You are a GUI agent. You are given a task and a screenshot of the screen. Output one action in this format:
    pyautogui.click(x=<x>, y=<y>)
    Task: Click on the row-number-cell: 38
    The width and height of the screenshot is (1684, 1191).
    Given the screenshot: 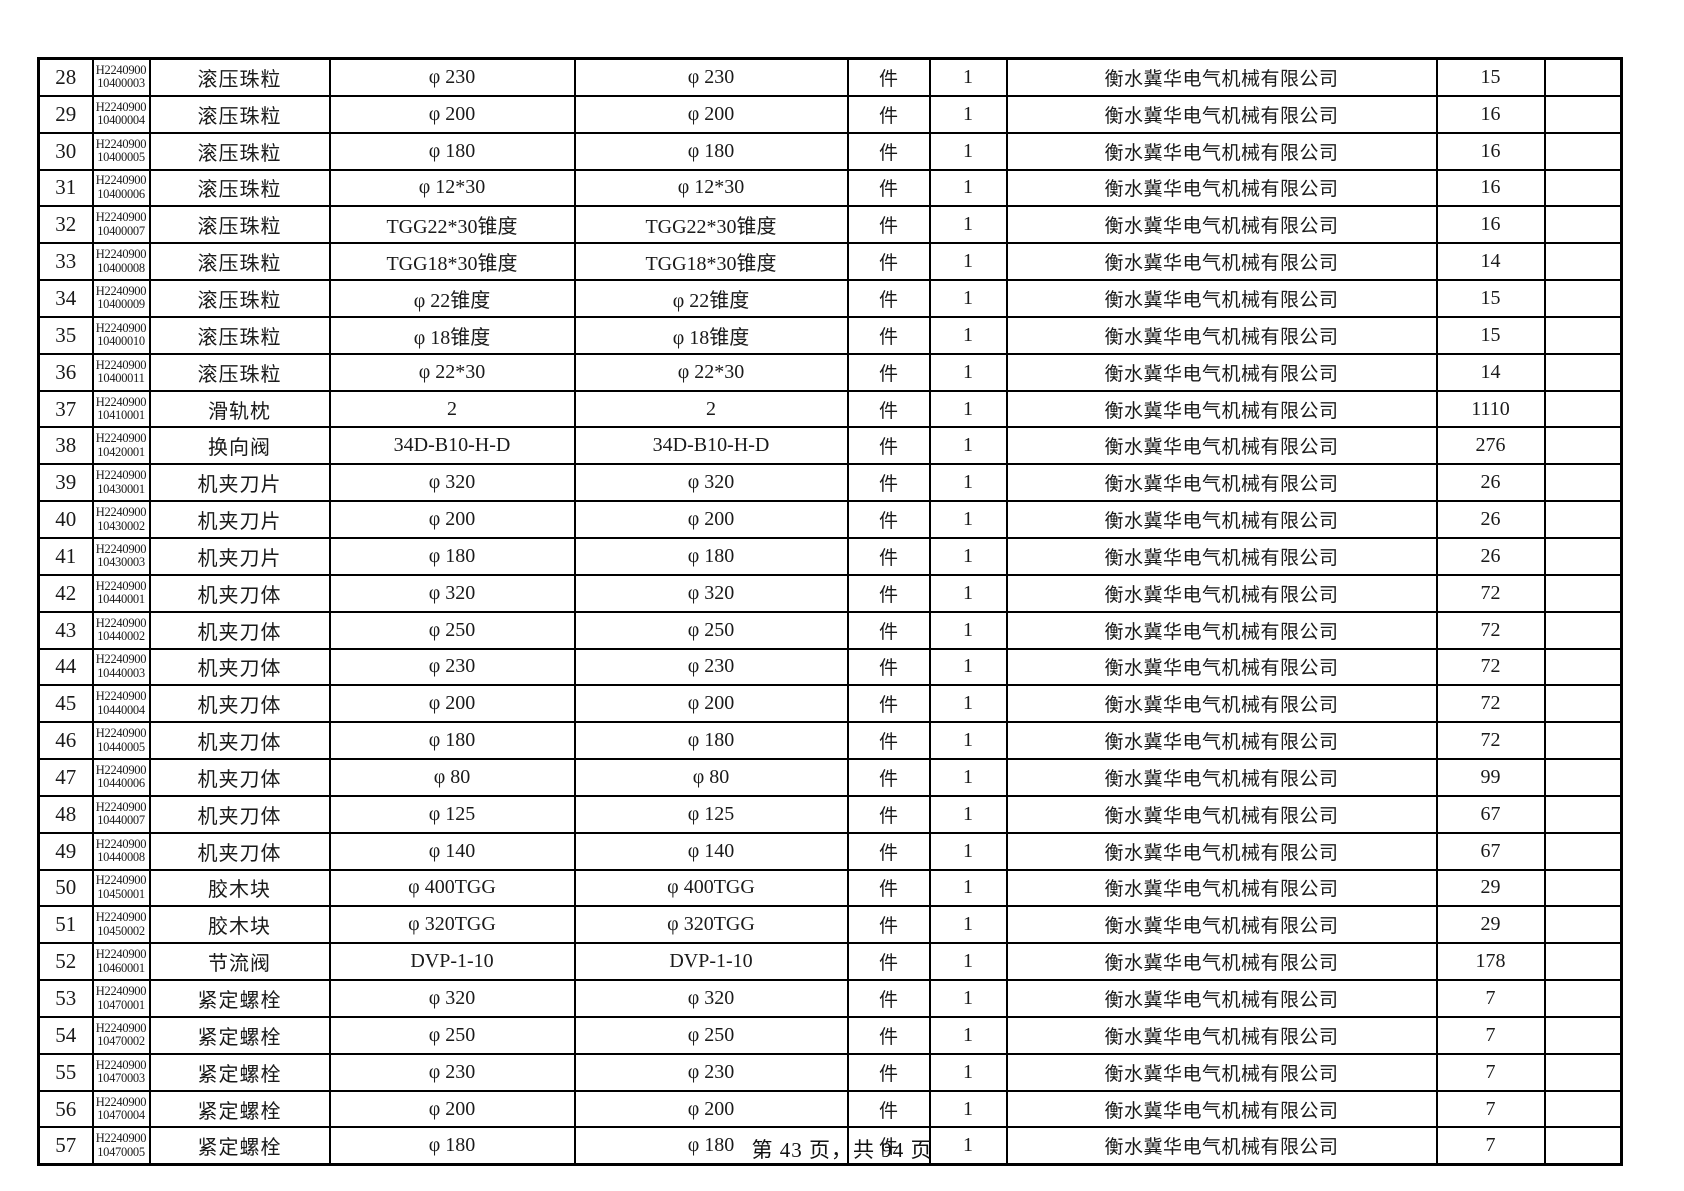 What is the action you would take?
    pyautogui.click(x=65, y=446)
    